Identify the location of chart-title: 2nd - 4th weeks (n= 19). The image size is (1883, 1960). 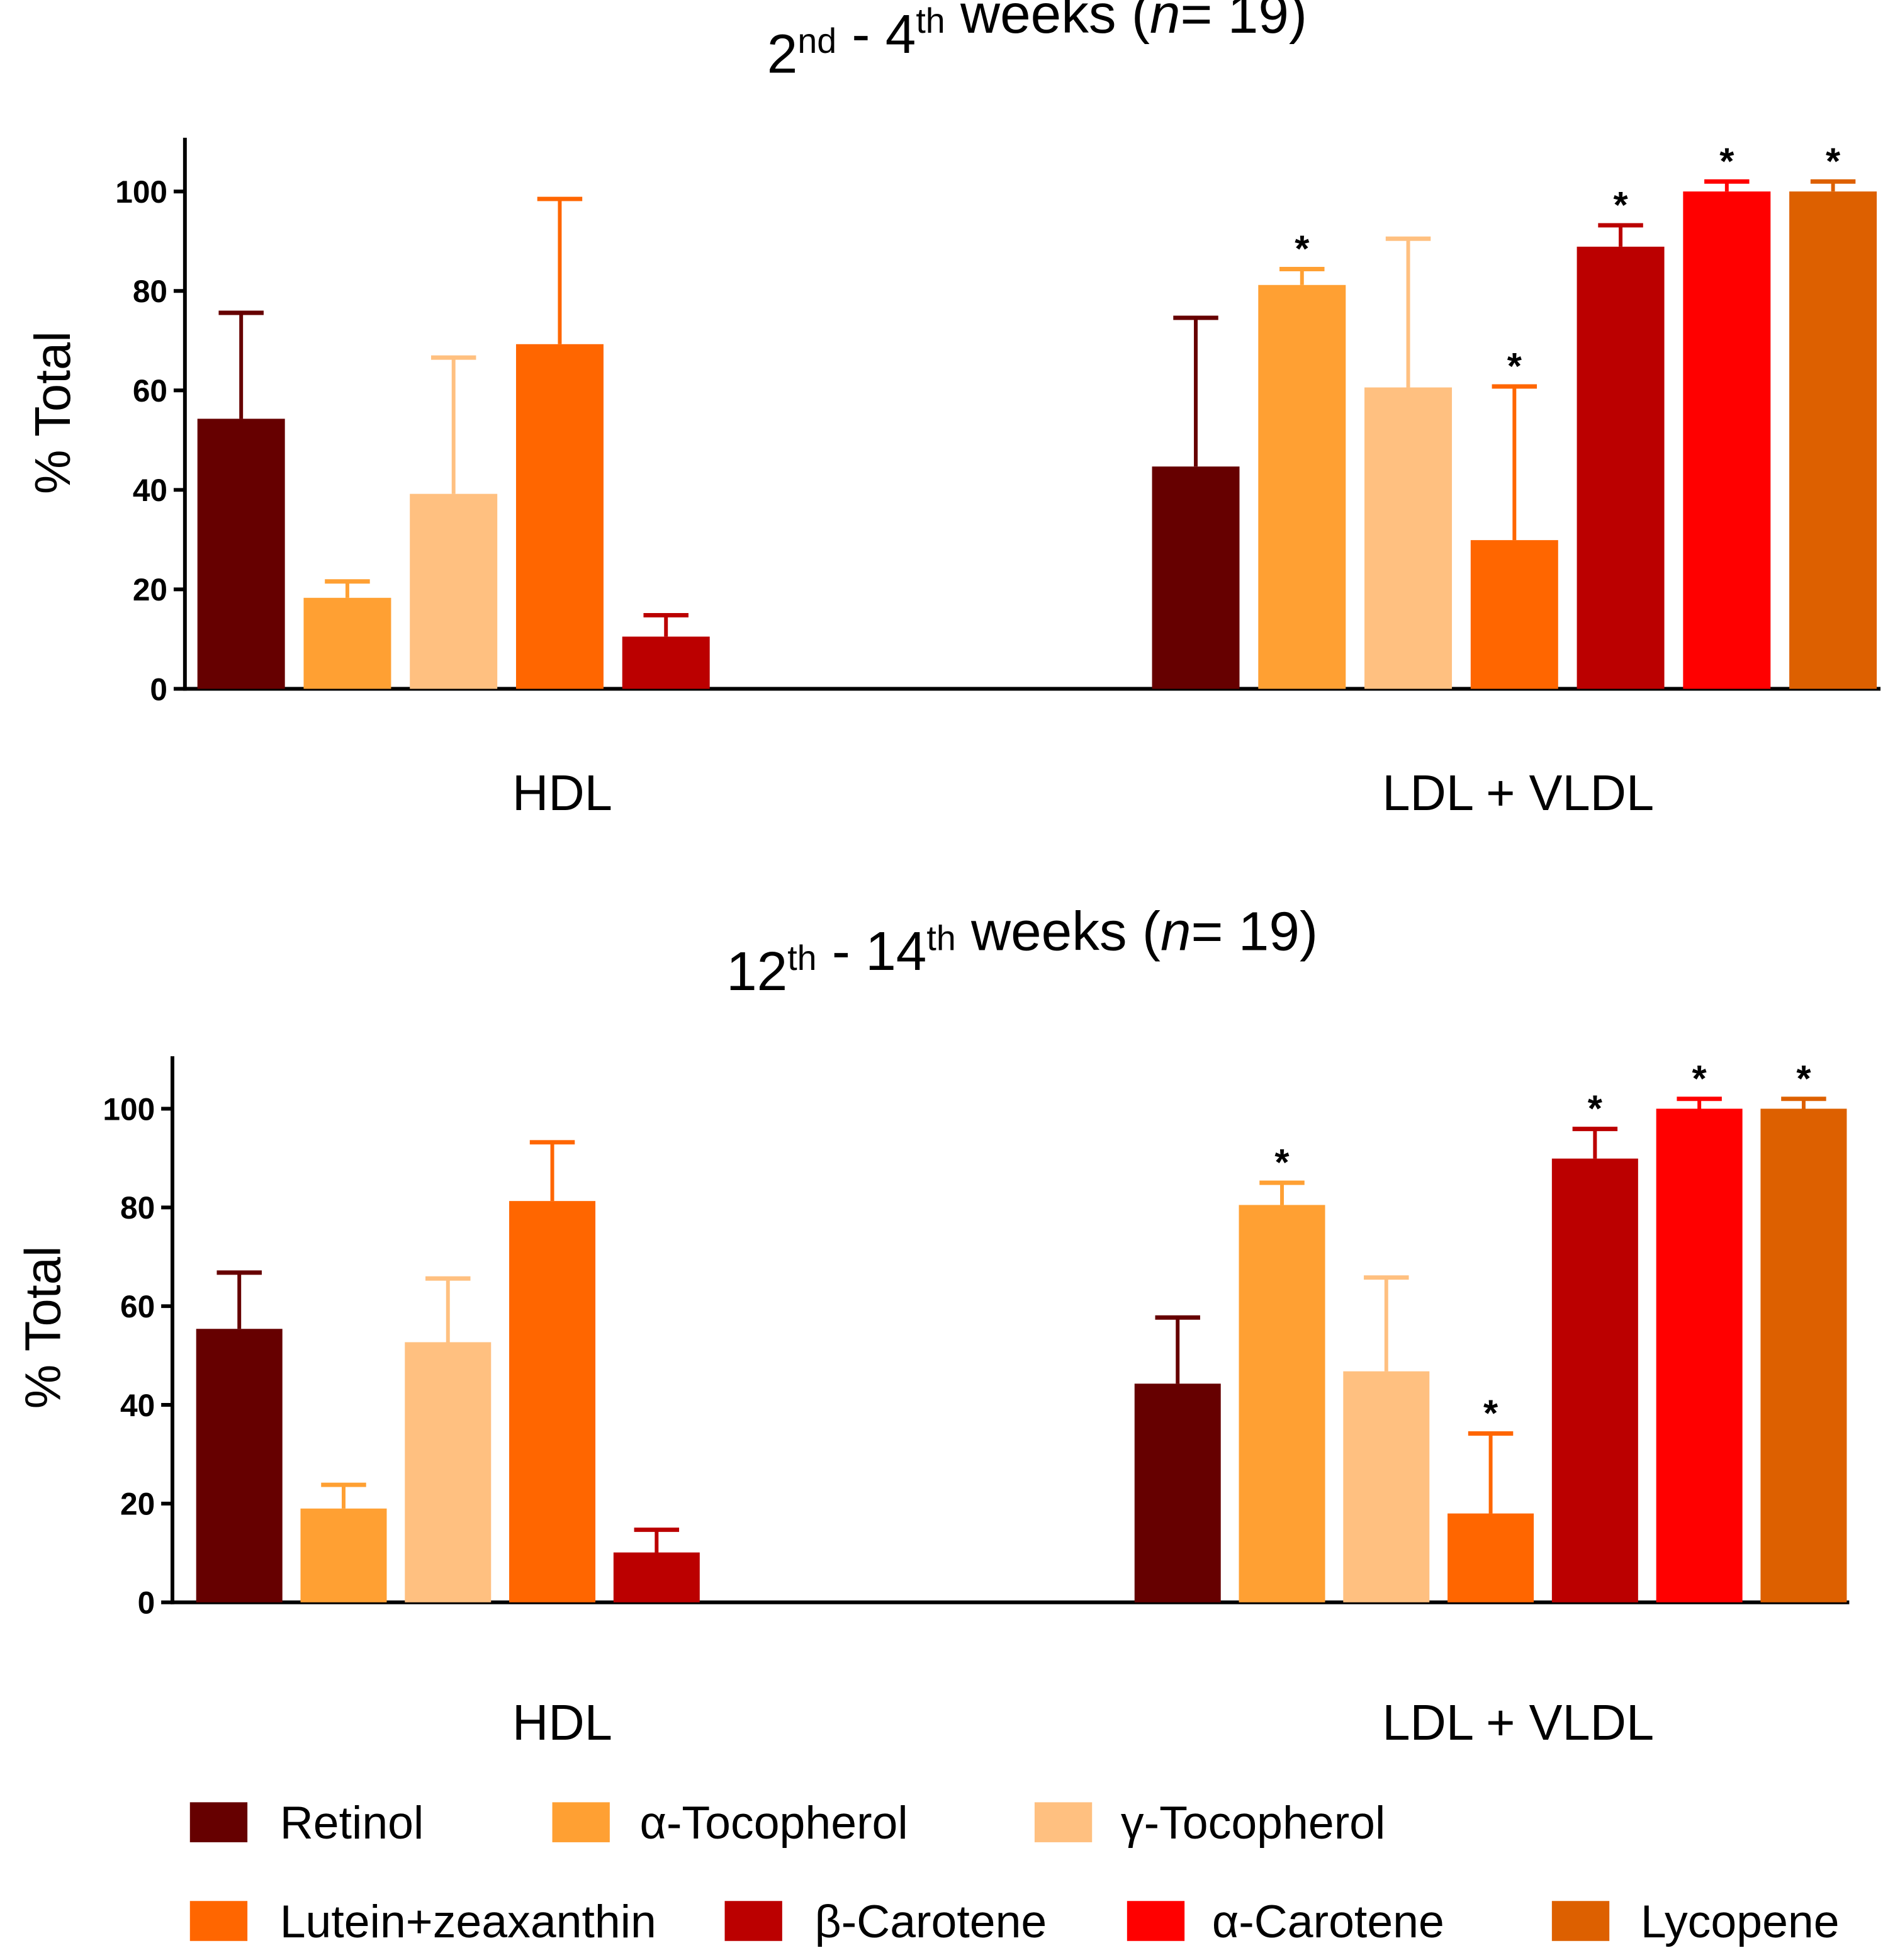
(1037, 43).